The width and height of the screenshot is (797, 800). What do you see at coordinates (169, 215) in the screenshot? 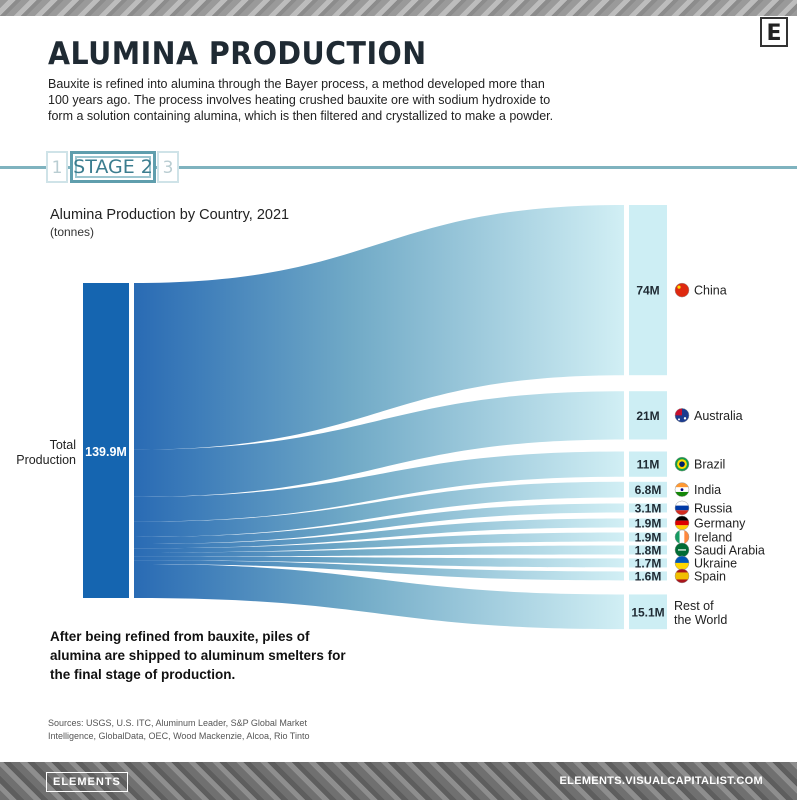
I see `chart-title: Alumina Production by Country, 2021` at bounding box center [169, 215].